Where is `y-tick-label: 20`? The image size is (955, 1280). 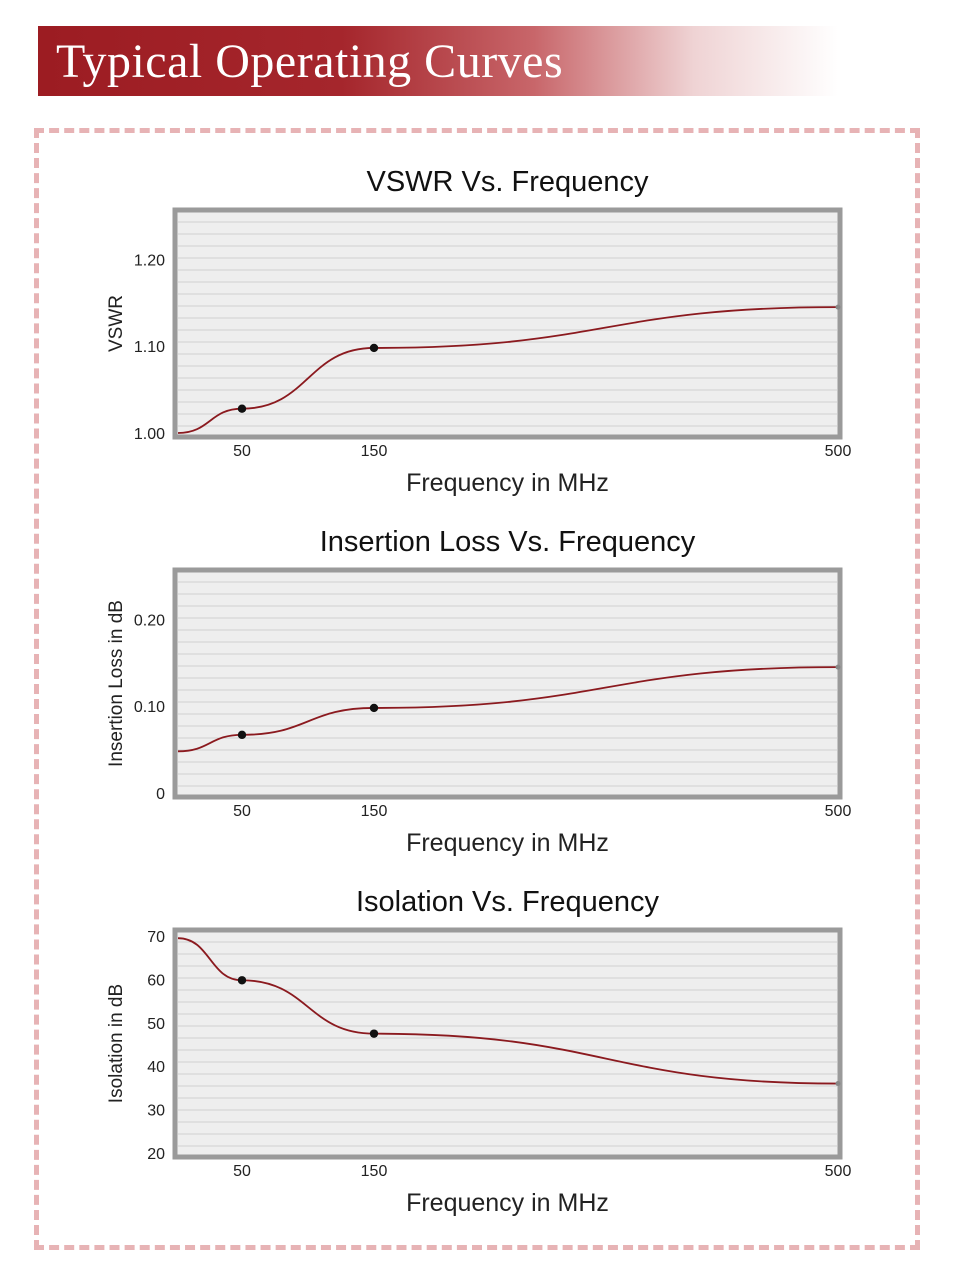 y-tick-label: 20 is located at coordinates (156, 1154).